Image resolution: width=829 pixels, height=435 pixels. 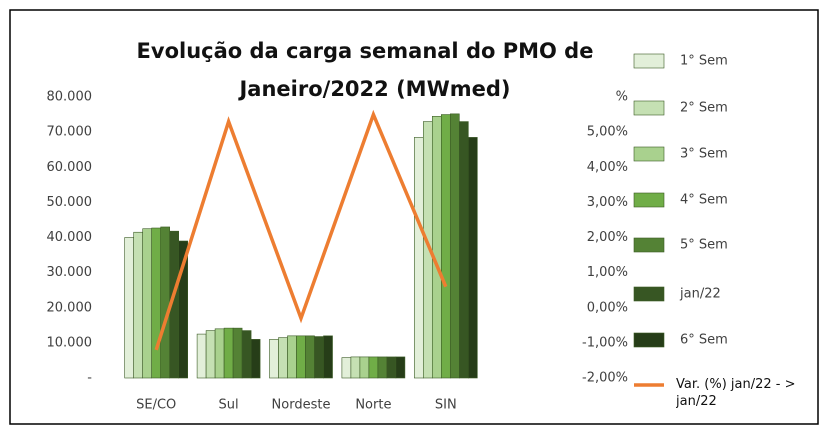 What do you see at coordinates (607, 202) in the screenshot?
I see `y2-tick-label: 3,00%` at bounding box center [607, 202].